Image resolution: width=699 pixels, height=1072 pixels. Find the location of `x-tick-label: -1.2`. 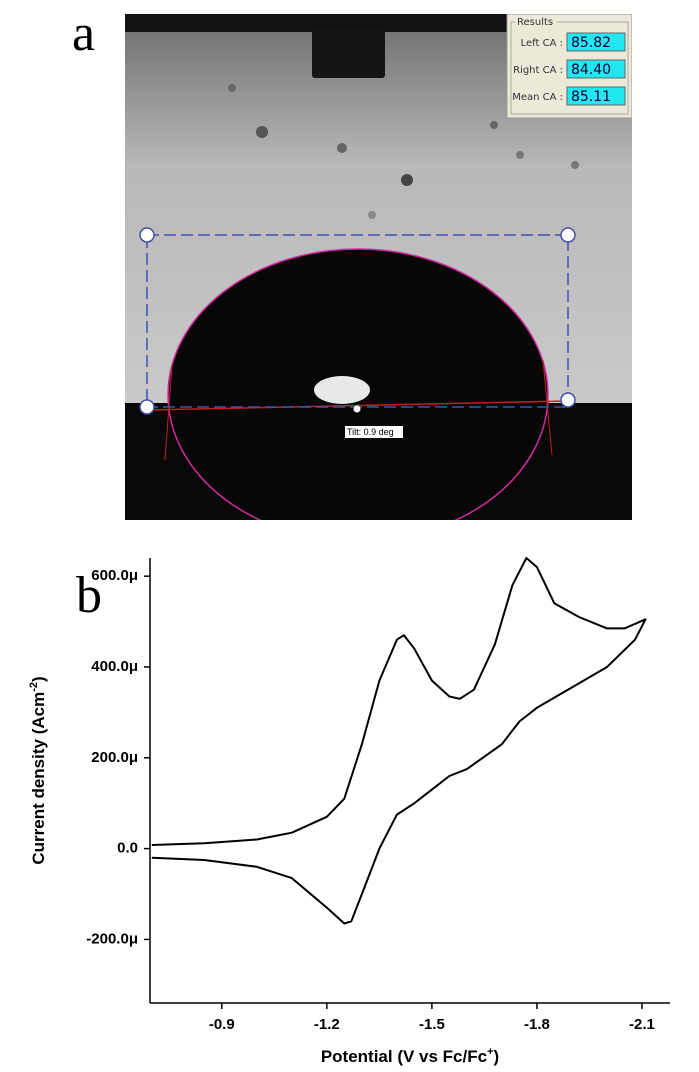

x-tick-label: -1.2 is located at coordinates (327, 1024).